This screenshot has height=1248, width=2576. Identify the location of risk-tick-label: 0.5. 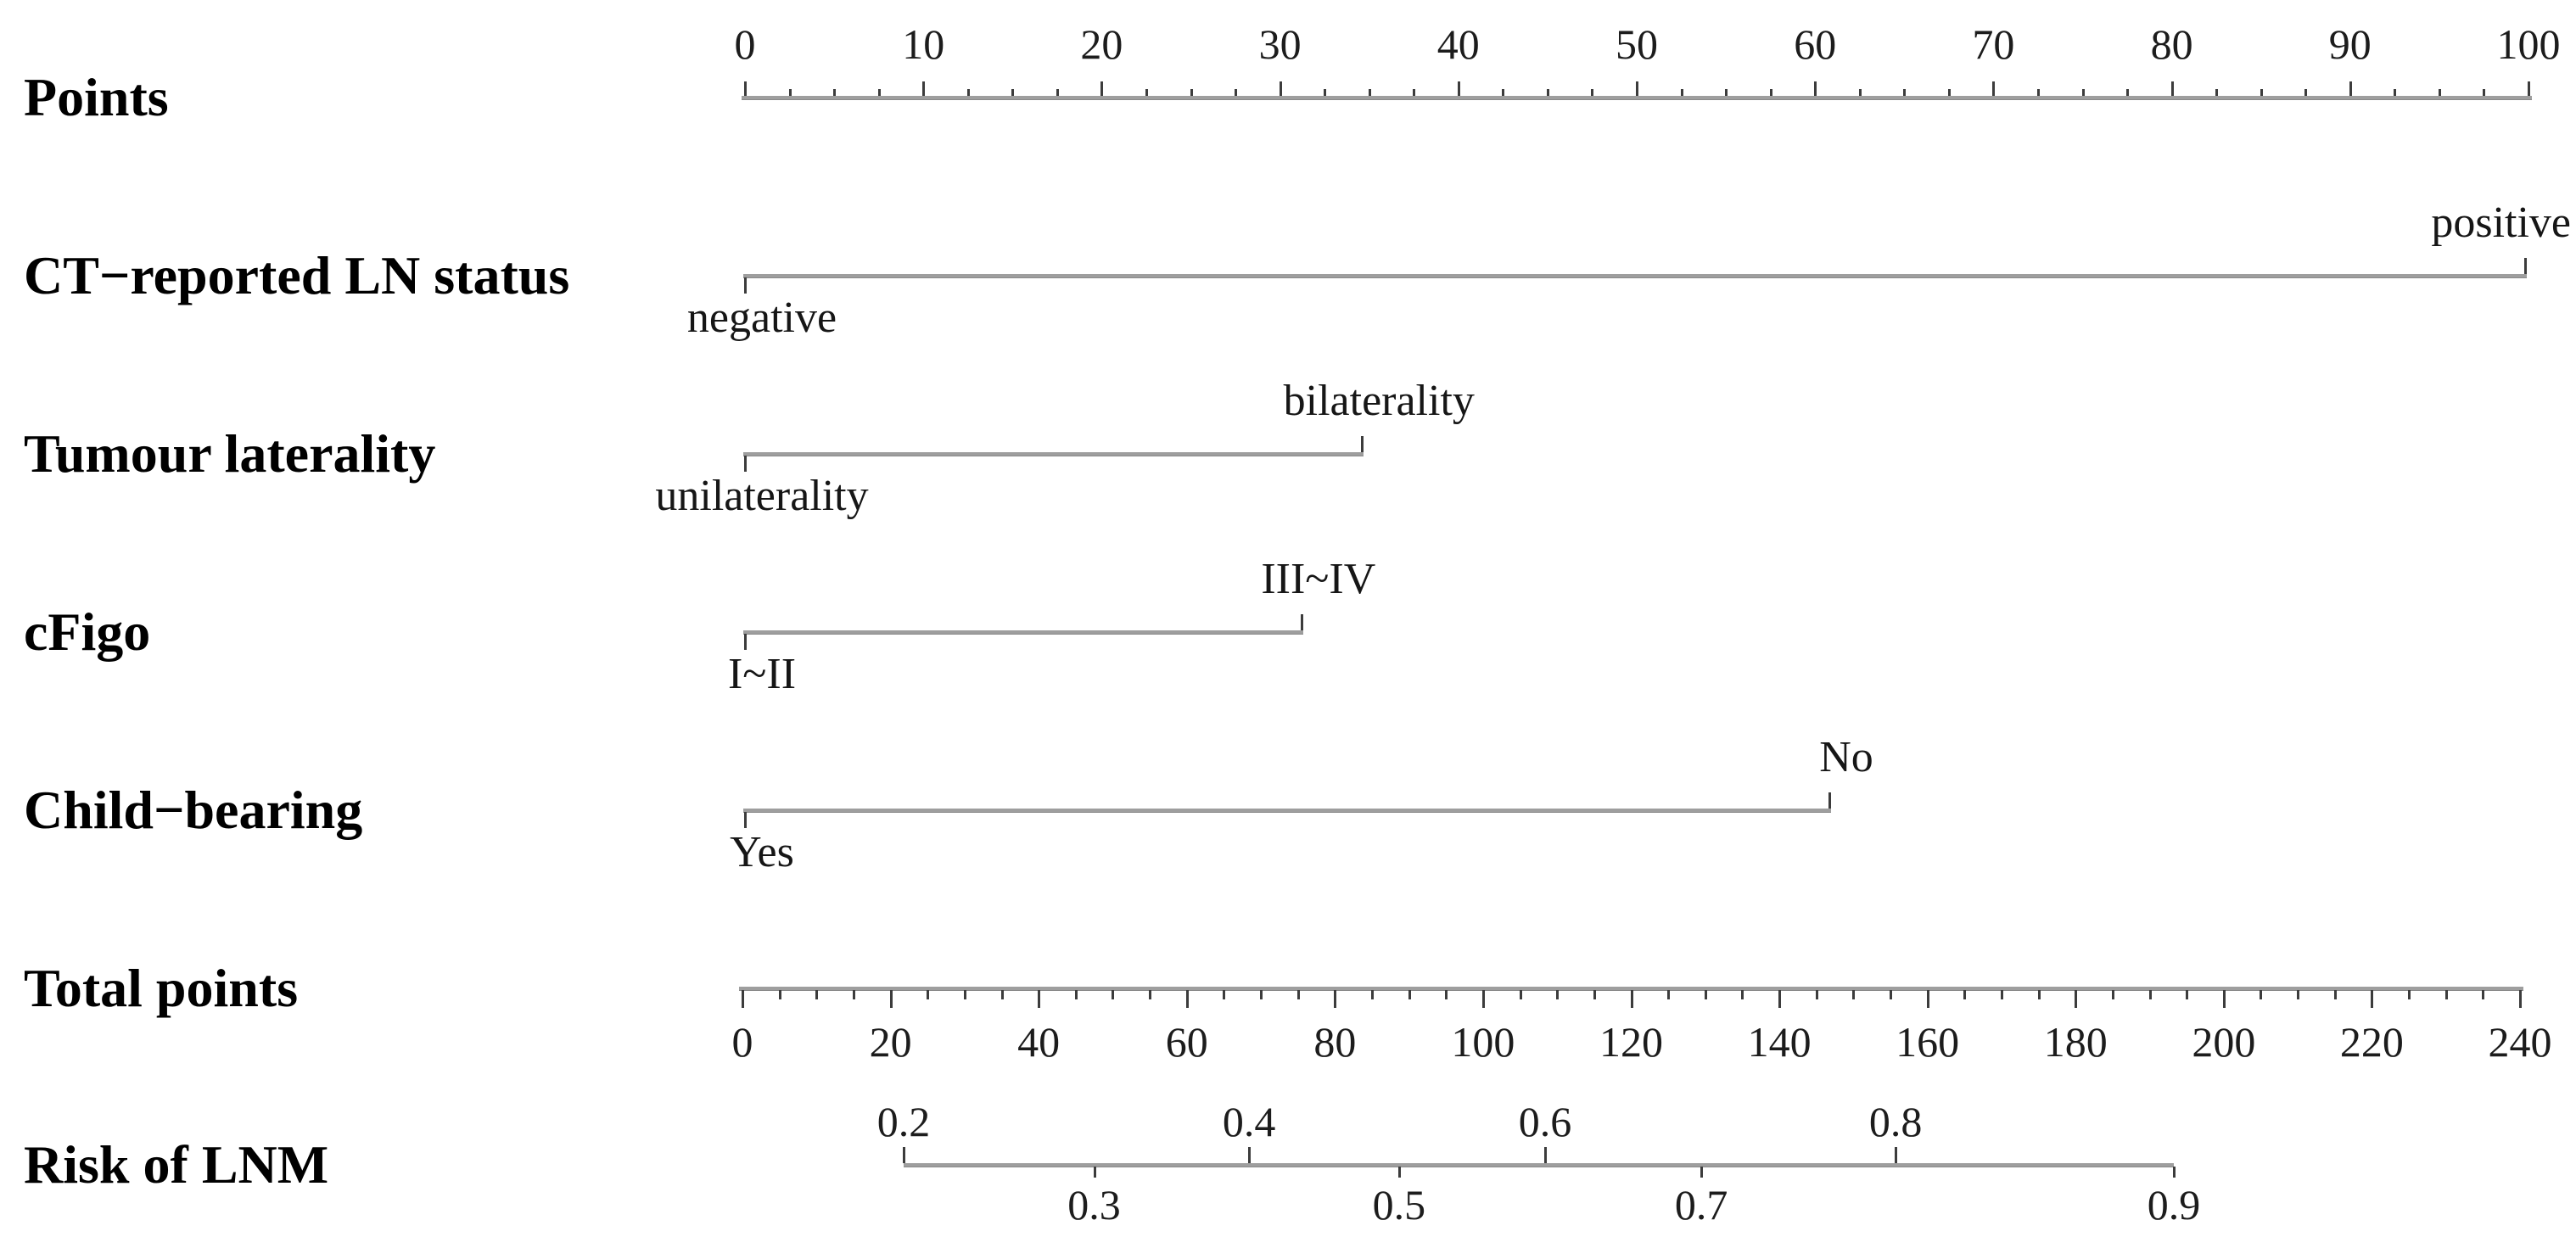
(1399, 1204).